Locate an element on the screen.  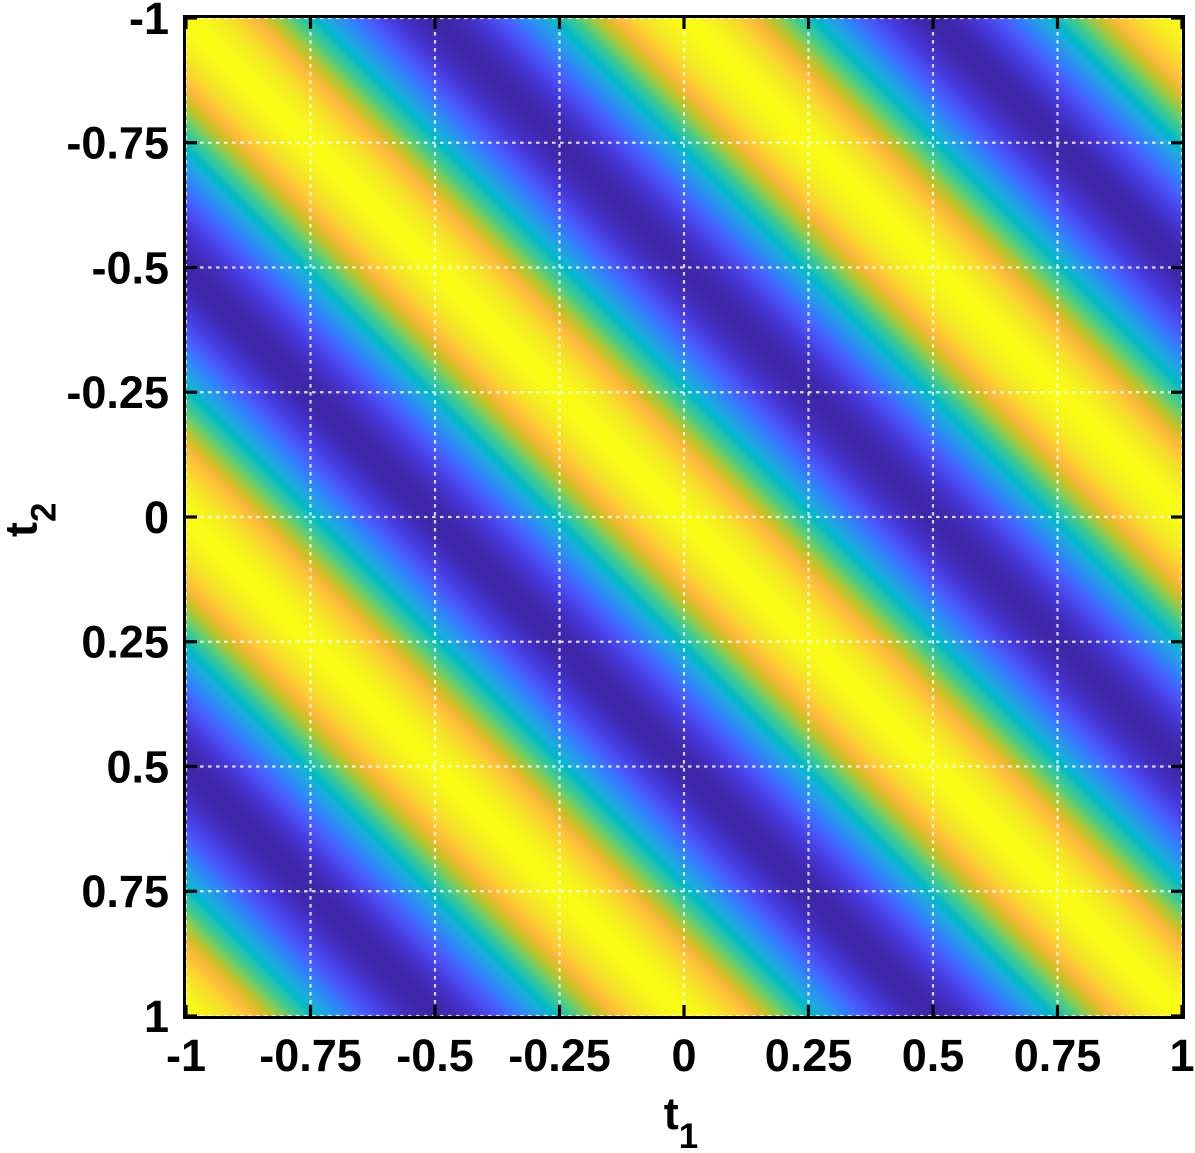
x-axis-label-base: t is located at coordinates (671, 1113).